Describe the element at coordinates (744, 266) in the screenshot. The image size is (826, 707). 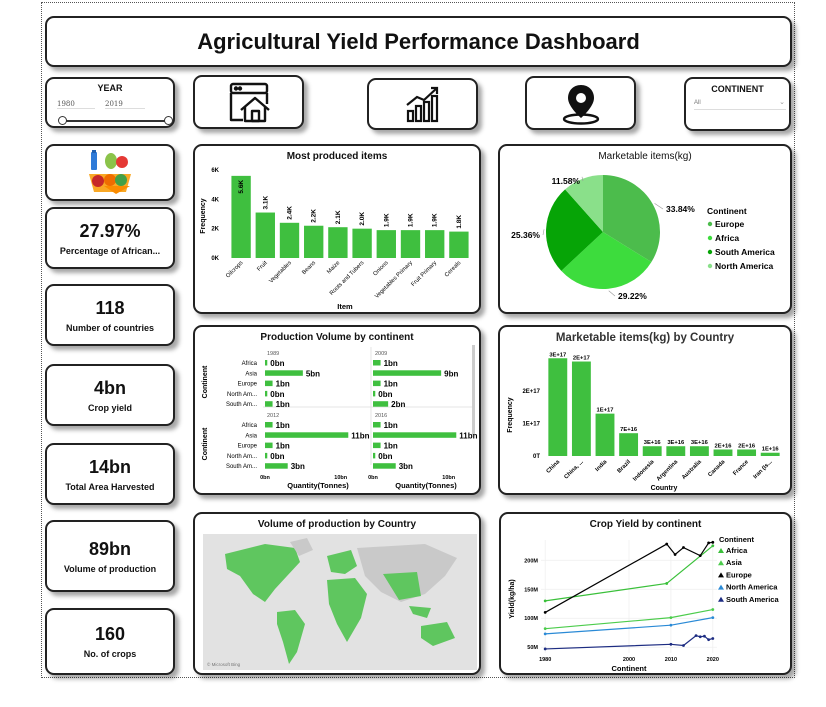
I see `legend-item: North America` at that location.